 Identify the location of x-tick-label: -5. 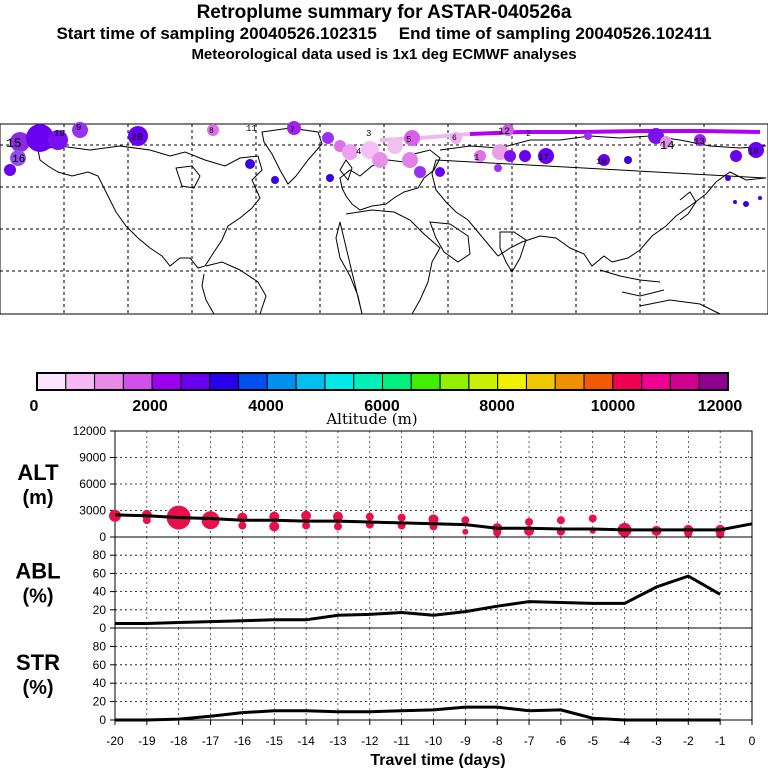
(592, 741).